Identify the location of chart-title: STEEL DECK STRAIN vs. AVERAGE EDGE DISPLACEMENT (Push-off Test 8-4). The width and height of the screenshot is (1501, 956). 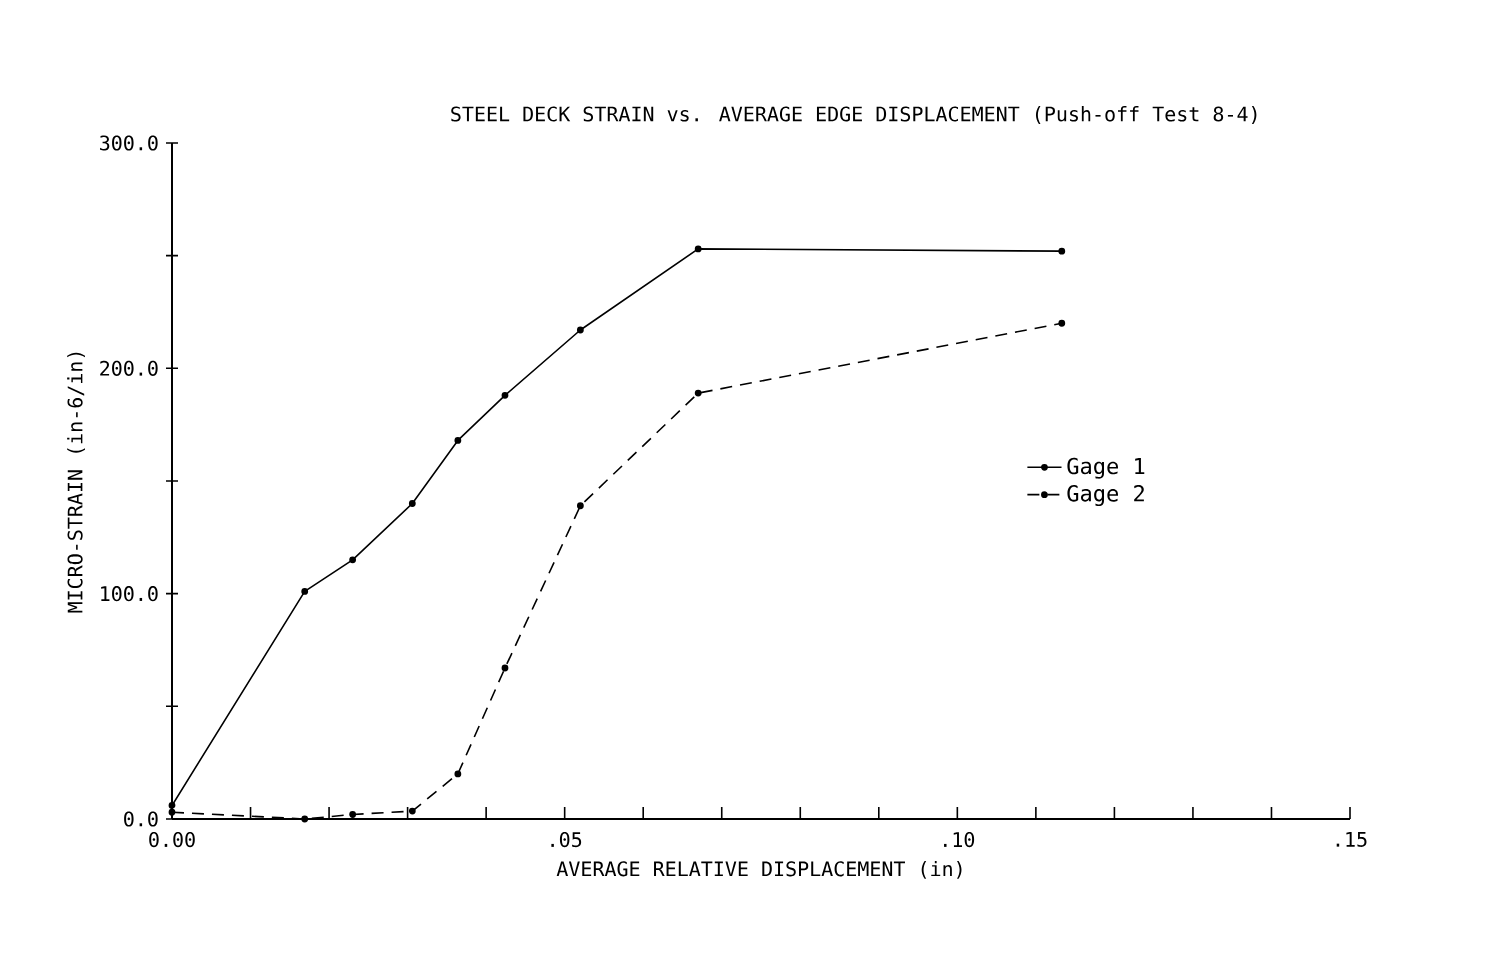
(854, 115).